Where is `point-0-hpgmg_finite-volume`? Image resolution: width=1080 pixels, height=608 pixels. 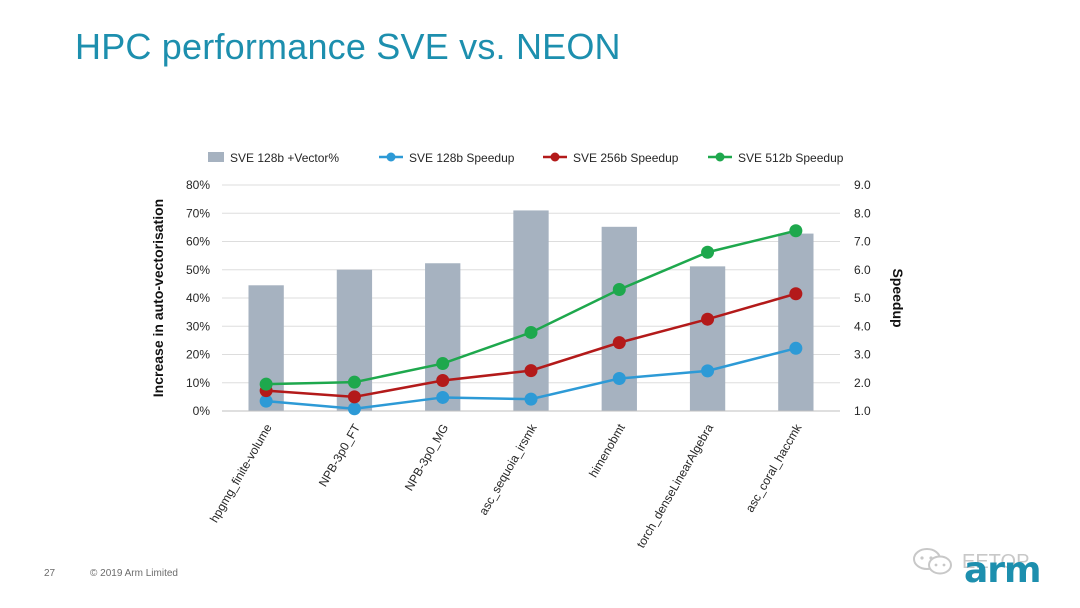
point-0-hpgmg_finite-volume is located at coordinates (266, 401).